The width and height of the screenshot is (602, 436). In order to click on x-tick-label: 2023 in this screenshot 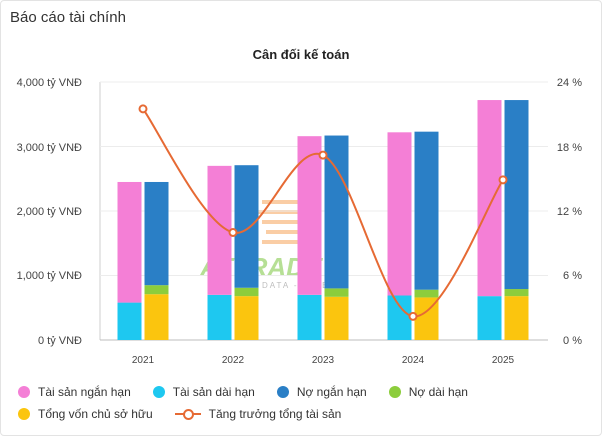, I will do `click(323, 360)`.